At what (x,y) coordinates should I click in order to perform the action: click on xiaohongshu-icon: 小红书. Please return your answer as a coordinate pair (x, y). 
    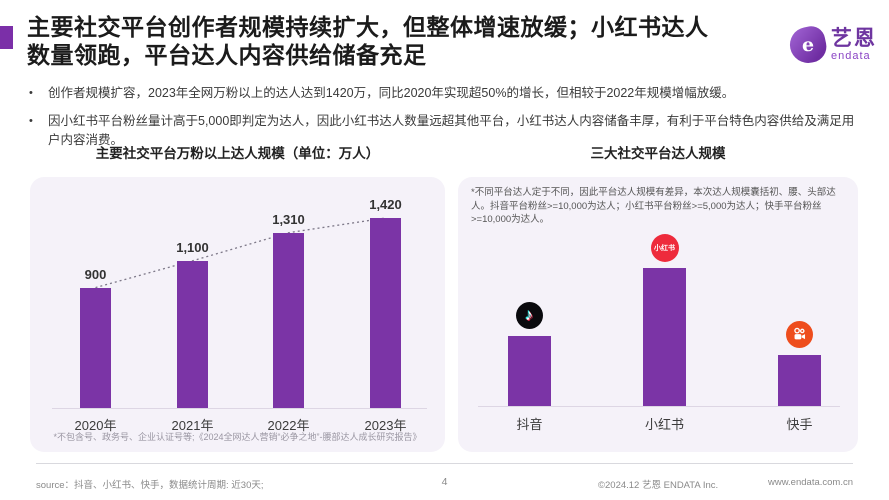
    Looking at the image, I should click on (664, 248).